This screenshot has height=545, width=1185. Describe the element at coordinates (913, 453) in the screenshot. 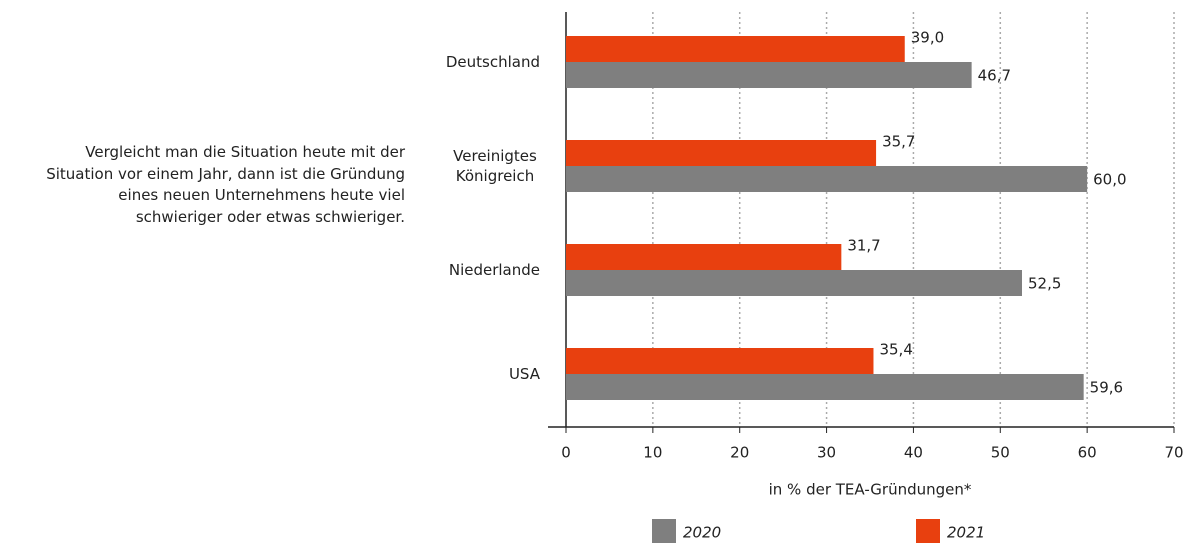

I see `x-tick-label: 40` at that location.